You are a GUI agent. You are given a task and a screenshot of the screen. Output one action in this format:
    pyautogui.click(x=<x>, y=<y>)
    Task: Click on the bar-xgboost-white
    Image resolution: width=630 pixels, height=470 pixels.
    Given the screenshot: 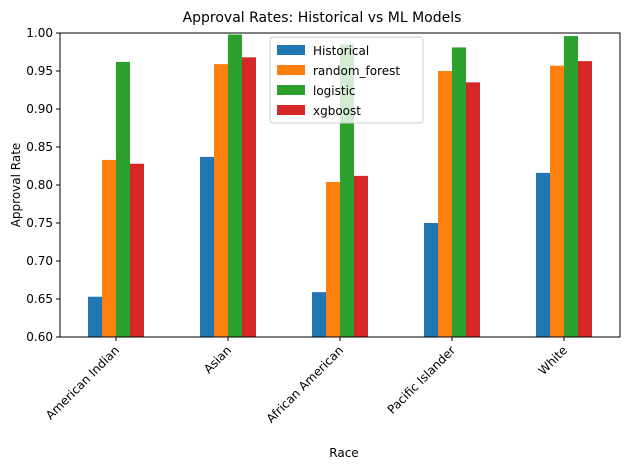 What is the action you would take?
    pyautogui.click(x=585, y=199)
    